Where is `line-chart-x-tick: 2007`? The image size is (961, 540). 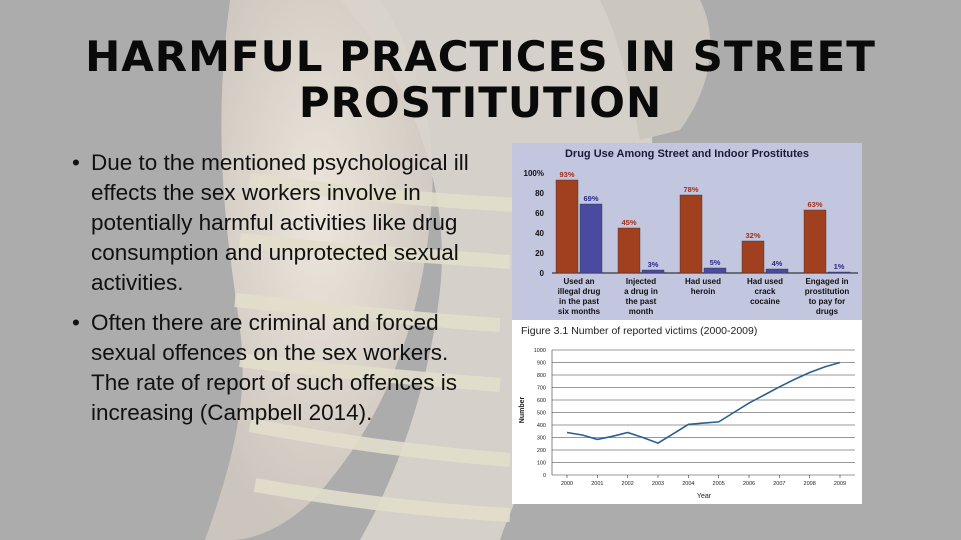 line-chart-x-tick: 2007 is located at coordinates (779, 484).